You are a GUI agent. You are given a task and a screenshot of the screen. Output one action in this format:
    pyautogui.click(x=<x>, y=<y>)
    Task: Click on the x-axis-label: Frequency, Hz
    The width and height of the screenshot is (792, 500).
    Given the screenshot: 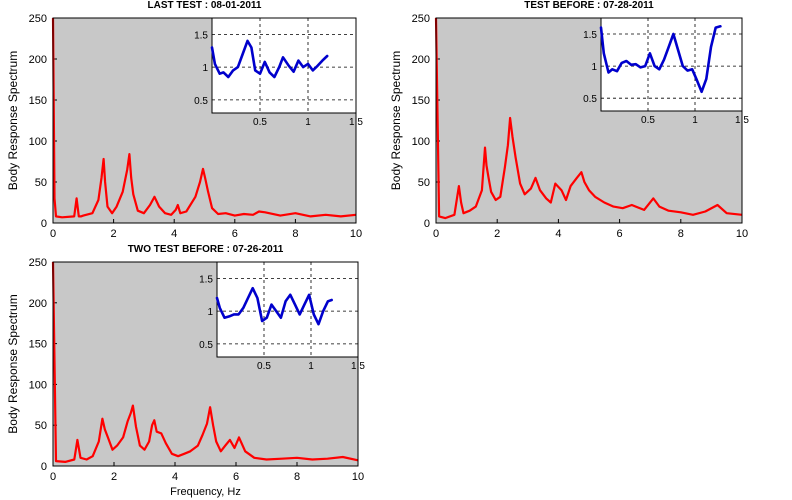 What is the action you would take?
    pyautogui.click(x=205, y=492)
    